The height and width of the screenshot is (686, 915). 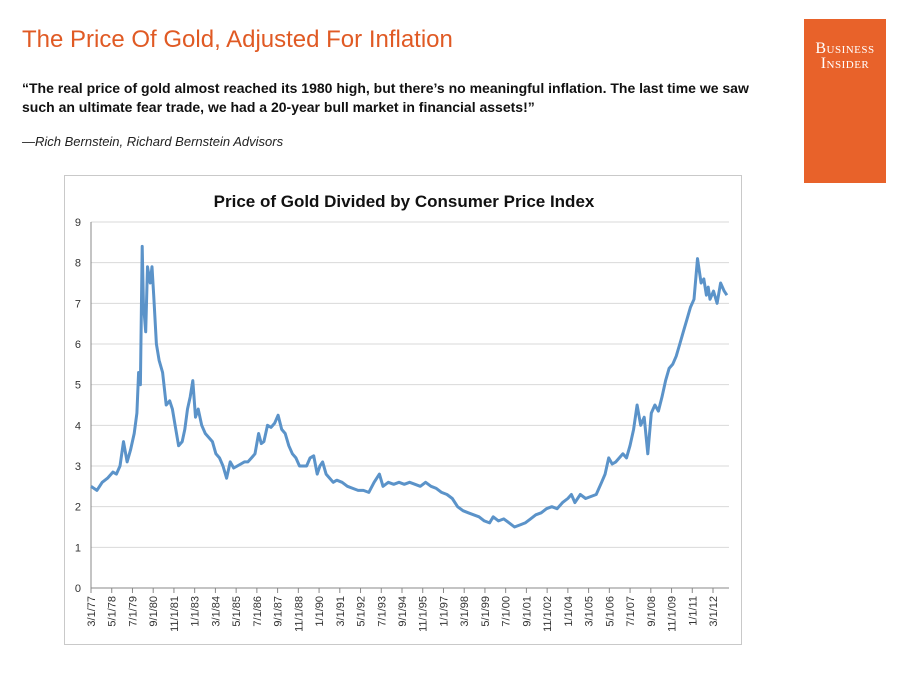 What do you see at coordinates (320, 611) in the screenshot?
I see `x-tick-label: 1/1/90` at bounding box center [320, 611].